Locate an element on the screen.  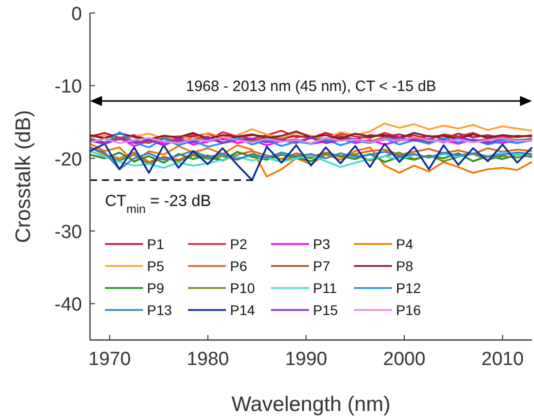
y-tick-label: -20 is located at coordinates (68, 159).